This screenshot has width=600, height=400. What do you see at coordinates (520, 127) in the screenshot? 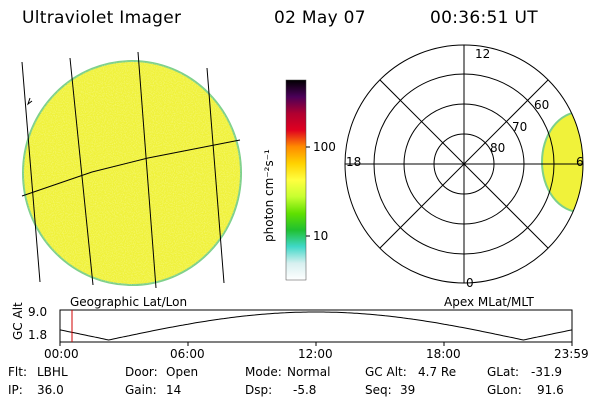
I see `mlat-label-70: 70` at bounding box center [520, 127].